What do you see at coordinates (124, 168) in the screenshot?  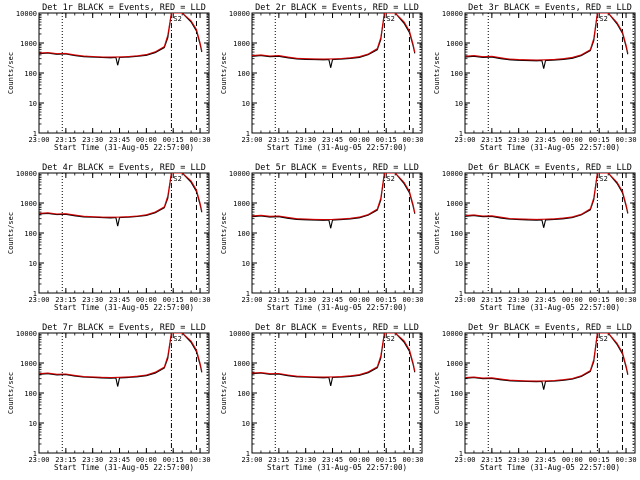 I see `chart-title: Det 4r BLACK = Events, RED = LLD` at bounding box center [124, 168].